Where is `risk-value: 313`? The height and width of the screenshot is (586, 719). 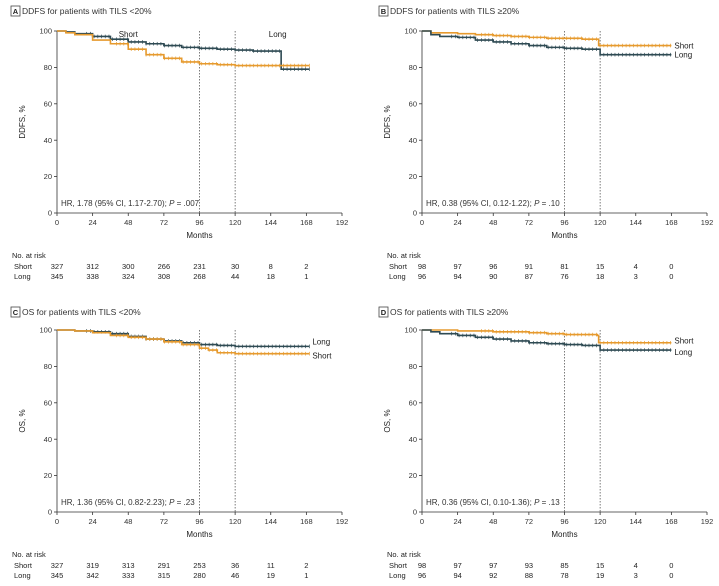 risk-value: 313 is located at coordinates (128, 565).